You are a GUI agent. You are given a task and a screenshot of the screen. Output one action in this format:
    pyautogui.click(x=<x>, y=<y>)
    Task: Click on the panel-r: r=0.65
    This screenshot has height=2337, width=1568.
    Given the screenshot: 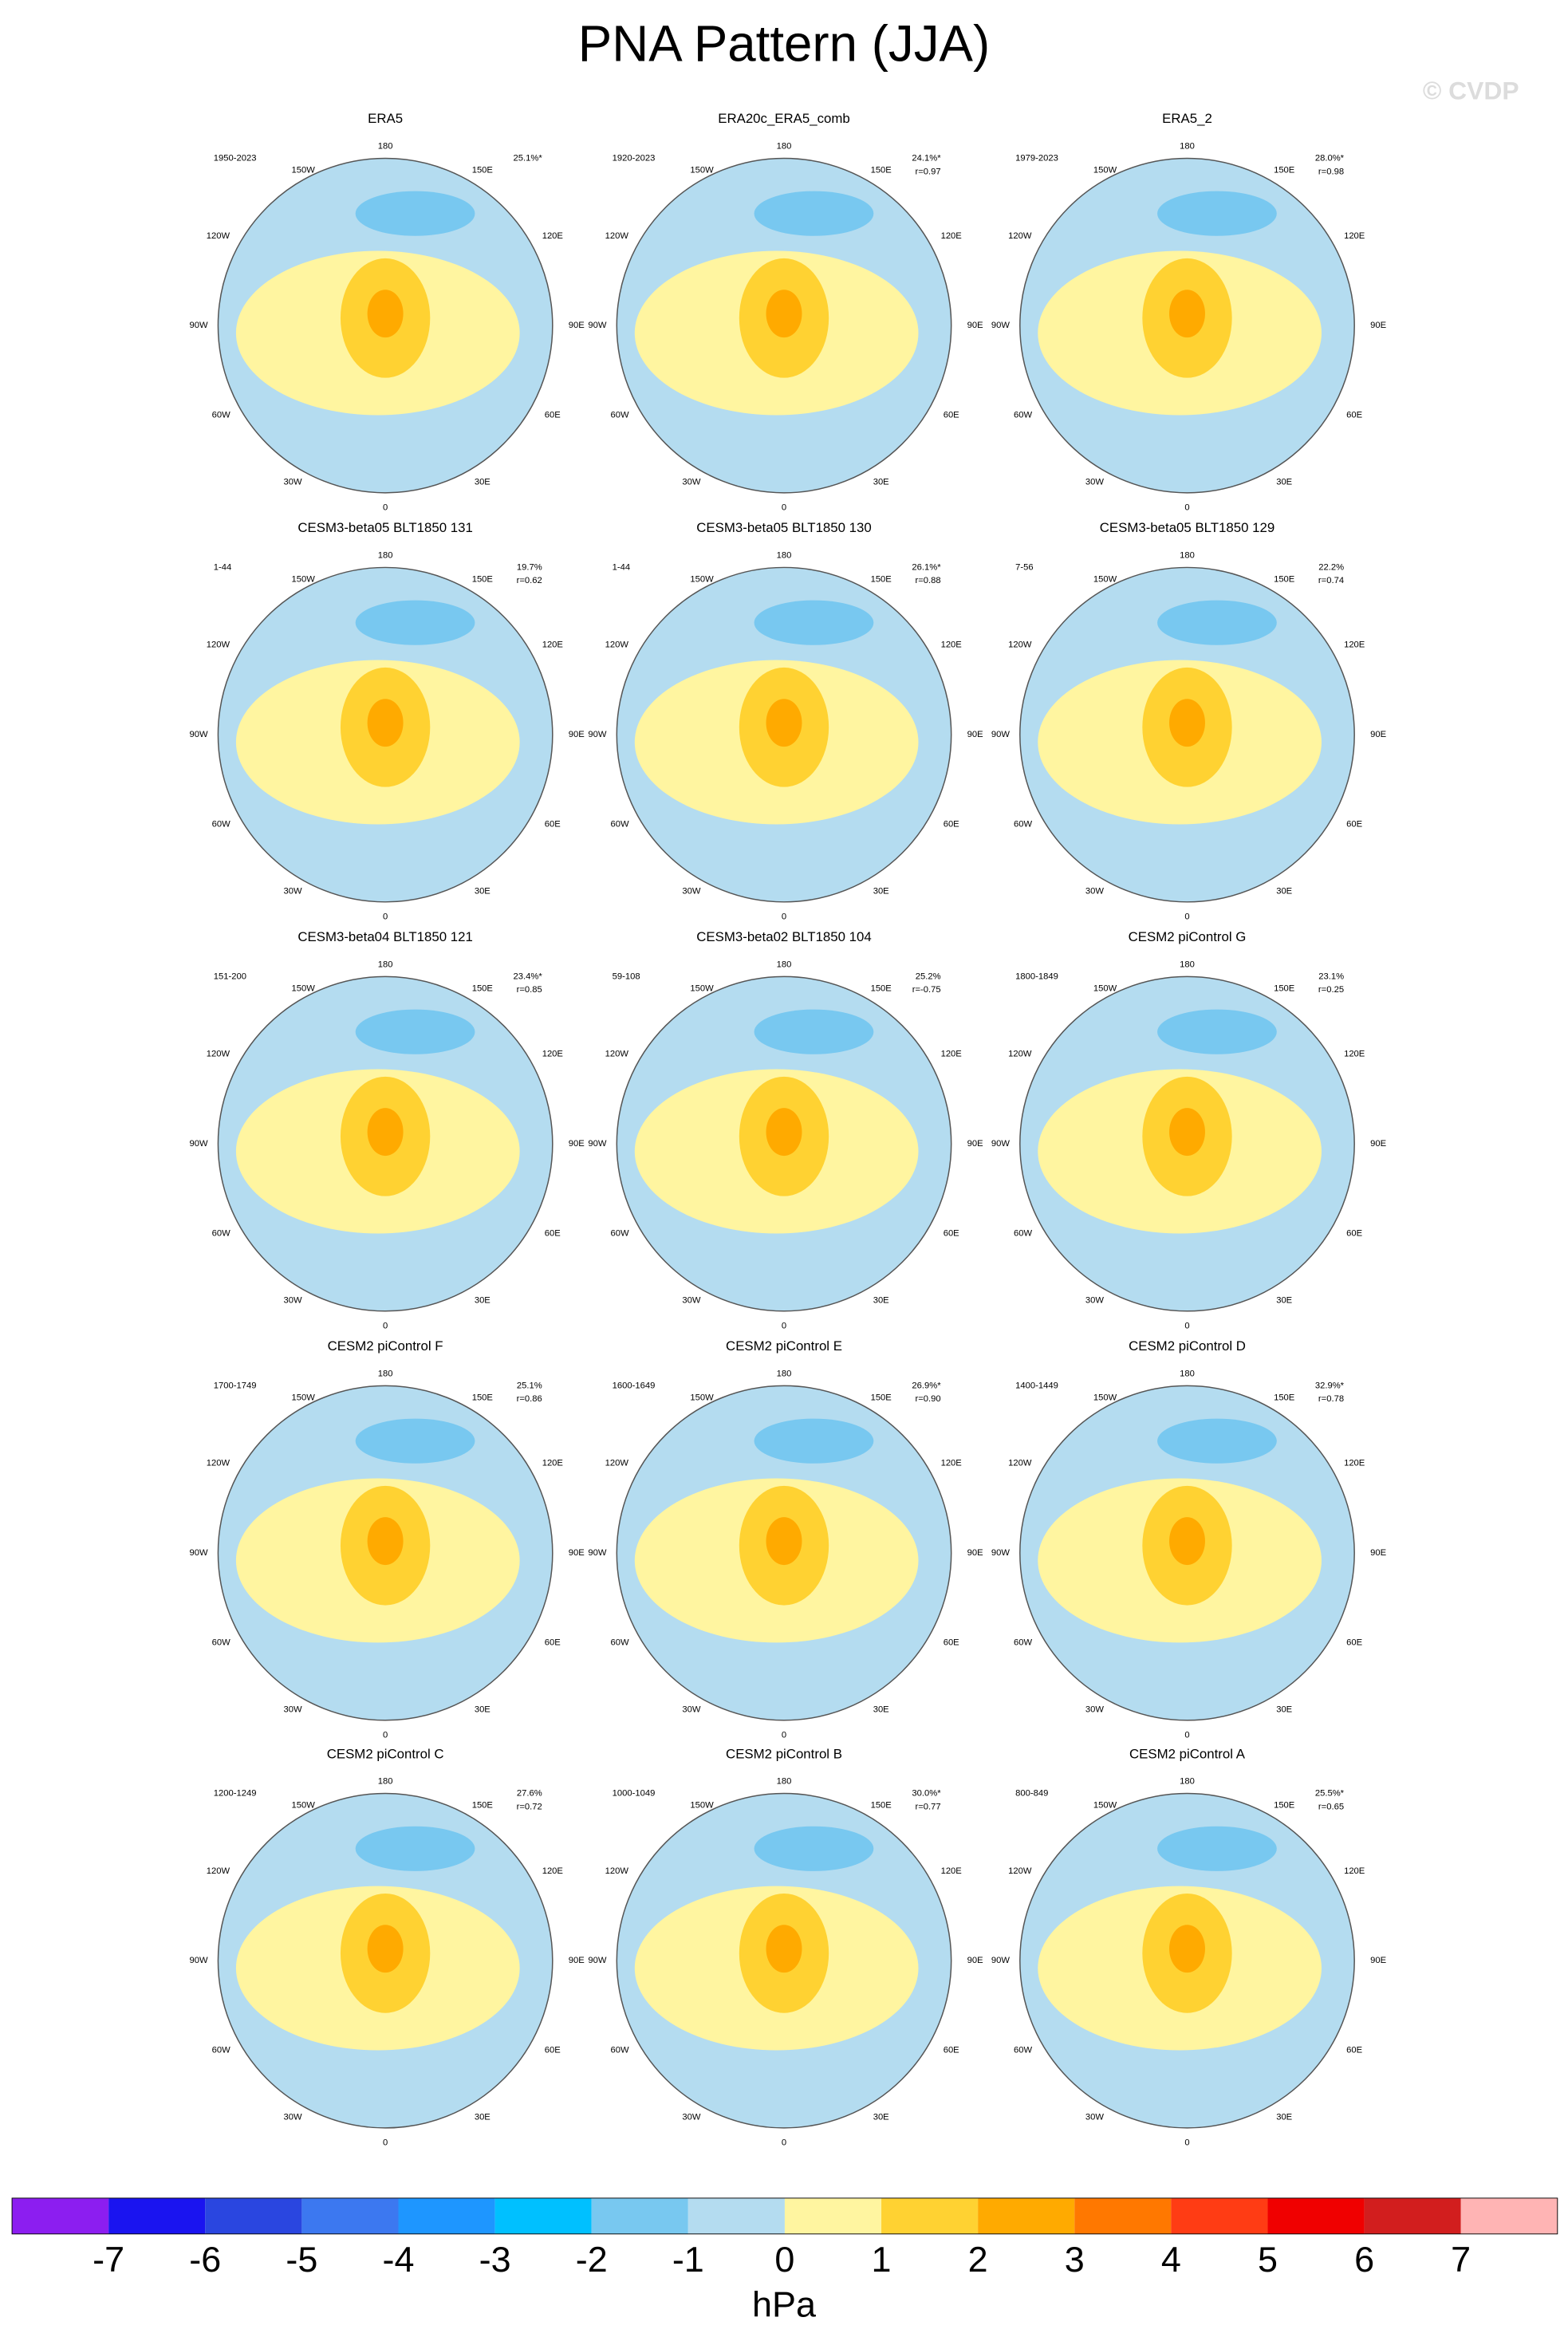 What is the action you would take?
    pyautogui.click(x=1331, y=1807)
    